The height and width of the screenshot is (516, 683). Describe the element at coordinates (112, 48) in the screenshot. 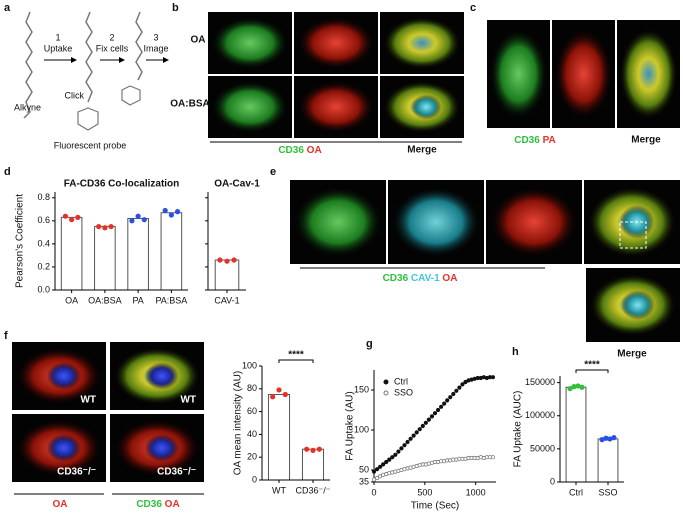

I see `step-label: Fix cells` at that location.